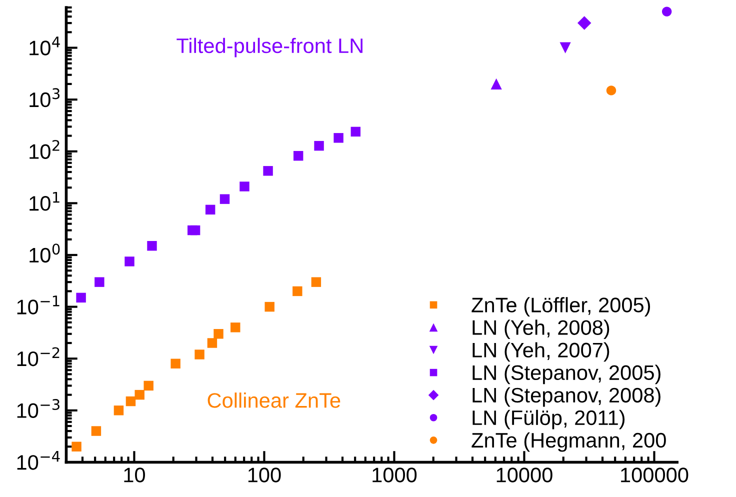  Describe the element at coordinates (654, 475) in the screenshot. I see `x-tick-label: 100000` at that location.